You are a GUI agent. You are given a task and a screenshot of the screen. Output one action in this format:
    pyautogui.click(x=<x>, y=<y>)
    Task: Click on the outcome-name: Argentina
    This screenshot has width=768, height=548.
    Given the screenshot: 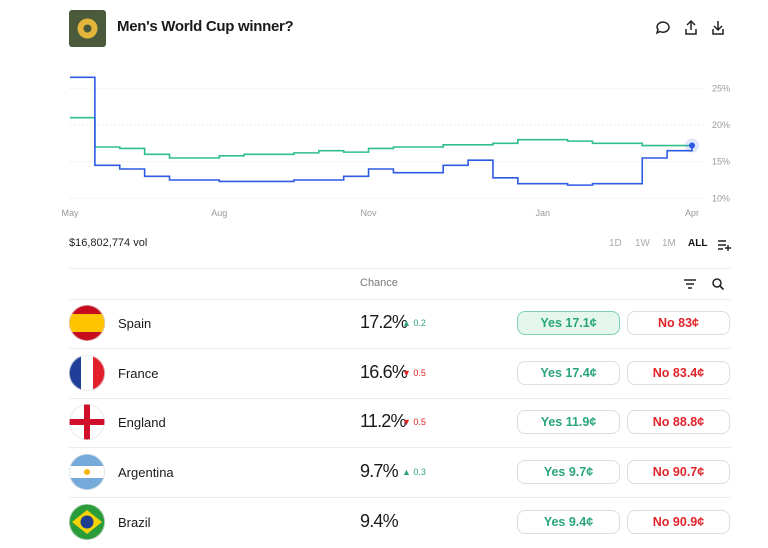 What is the action you would take?
    pyautogui.click(x=146, y=473)
    